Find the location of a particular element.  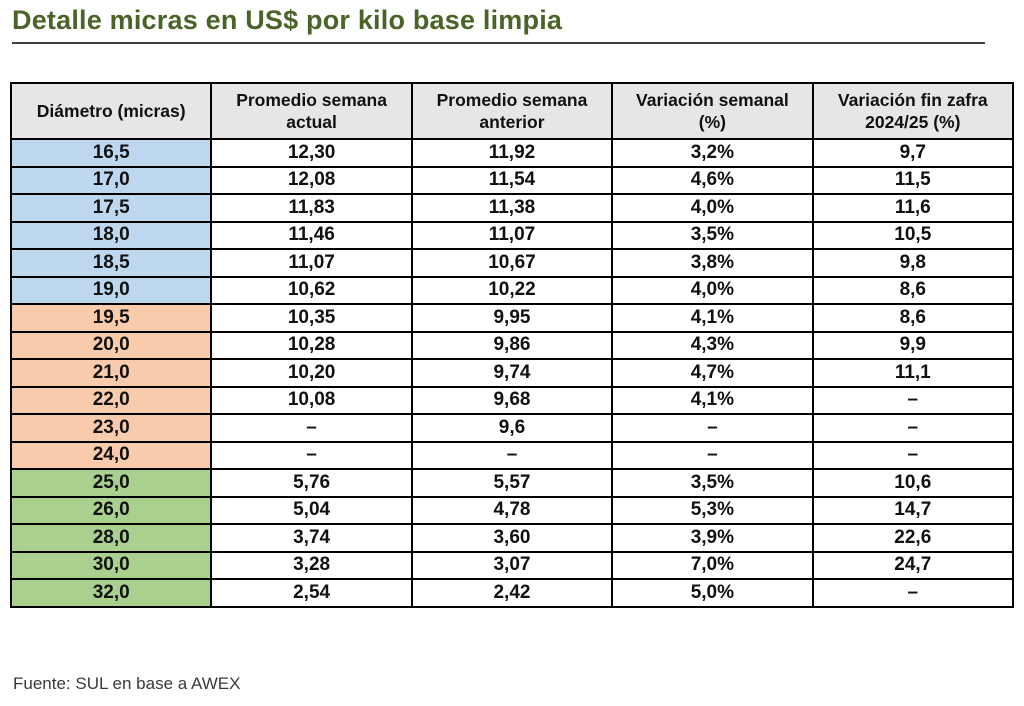

value-cell: 9,68 is located at coordinates (512, 400).